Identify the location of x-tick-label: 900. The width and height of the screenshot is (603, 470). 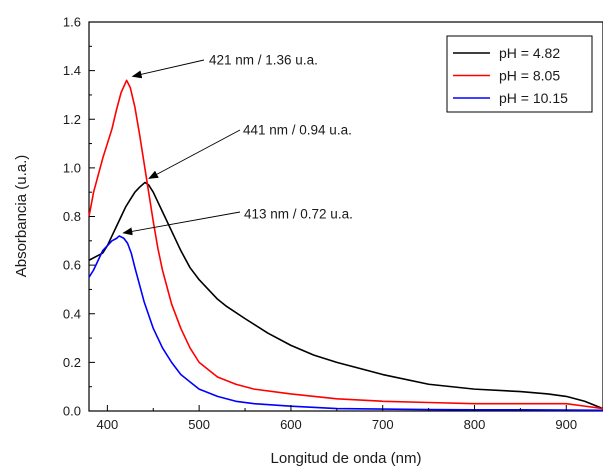
(566, 424).